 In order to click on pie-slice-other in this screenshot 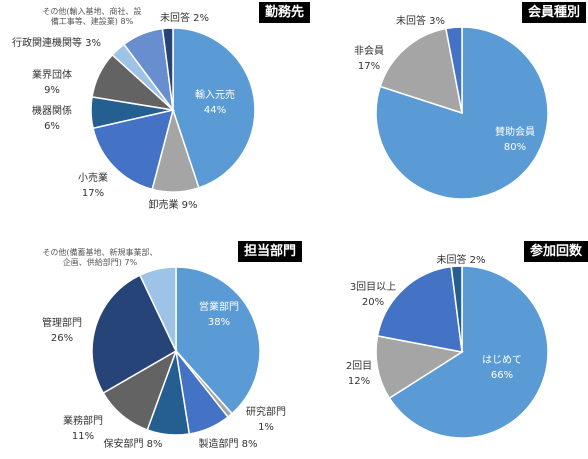, I will do `click(157, 309)`.